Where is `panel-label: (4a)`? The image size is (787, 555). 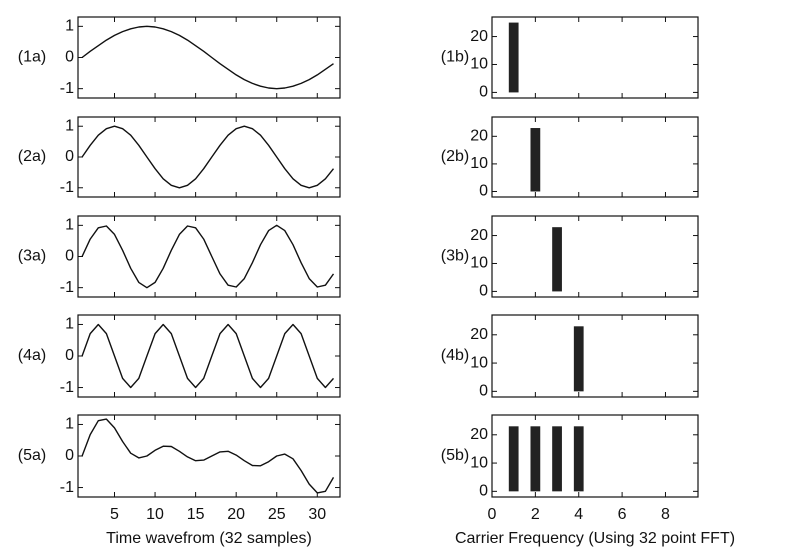 panel-label: (4a) is located at coordinates (32, 355).